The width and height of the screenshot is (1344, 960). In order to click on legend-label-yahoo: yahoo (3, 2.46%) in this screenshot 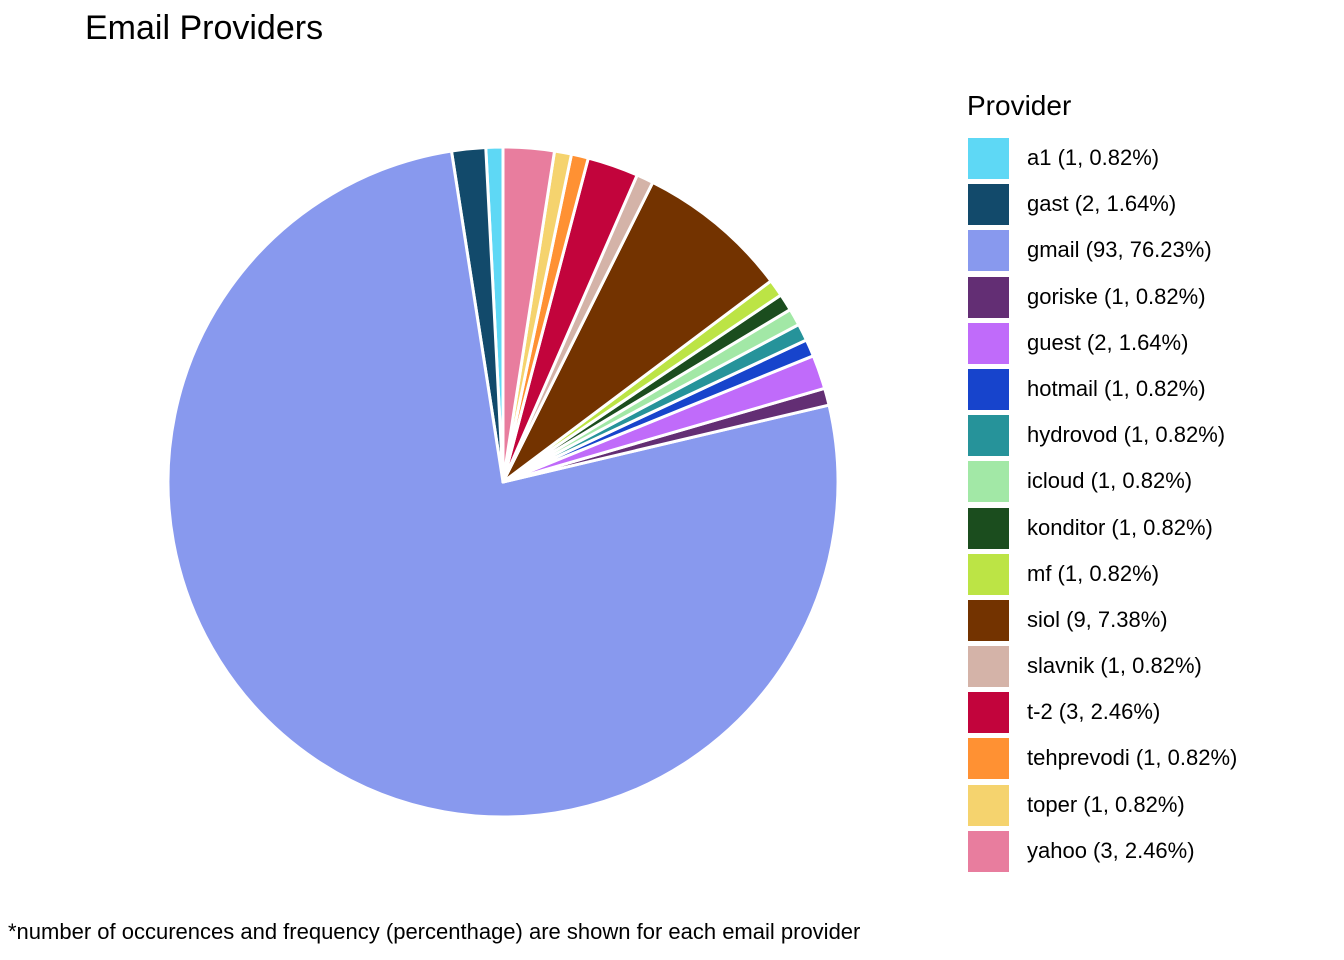, I will do `click(1111, 850)`.